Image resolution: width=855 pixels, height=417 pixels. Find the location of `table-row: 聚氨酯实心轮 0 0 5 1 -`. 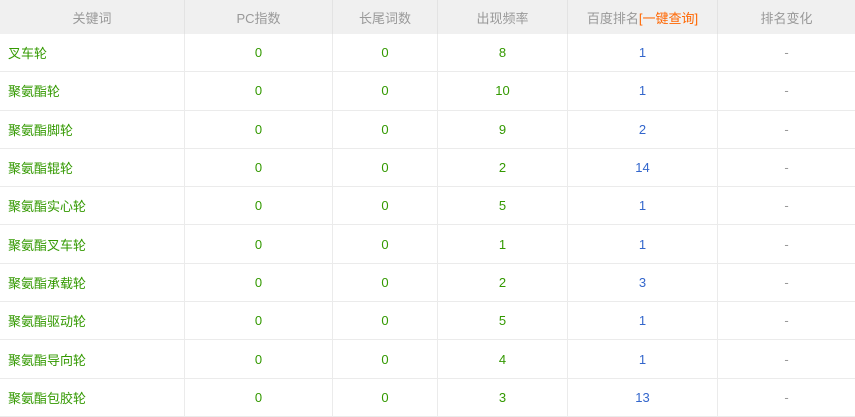

table-row: 聚氨酯实心轮 0 0 5 1 - is located at coordinates (427, 206).